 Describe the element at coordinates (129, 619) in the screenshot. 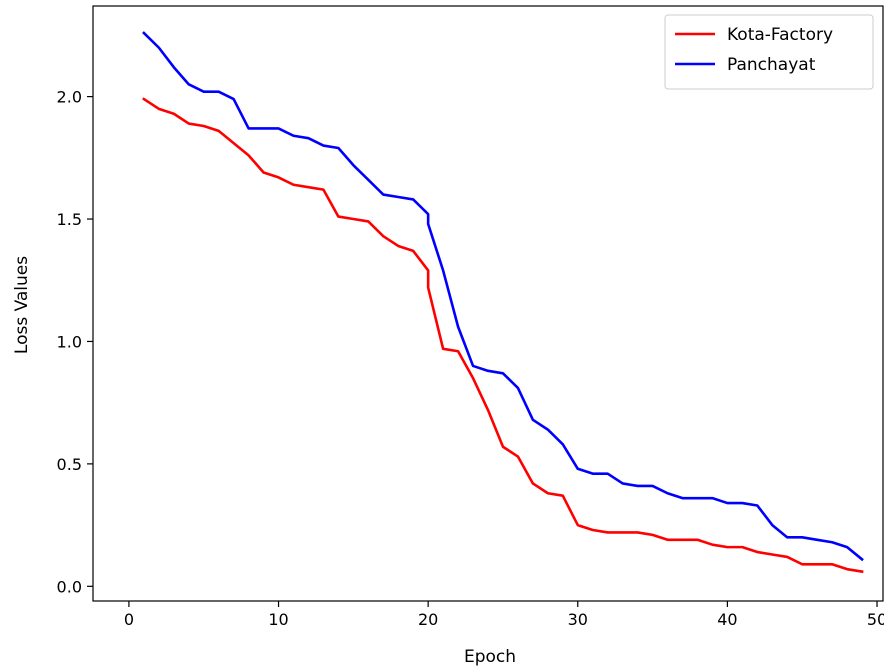

I see `x-tick-label: 0` at that location.